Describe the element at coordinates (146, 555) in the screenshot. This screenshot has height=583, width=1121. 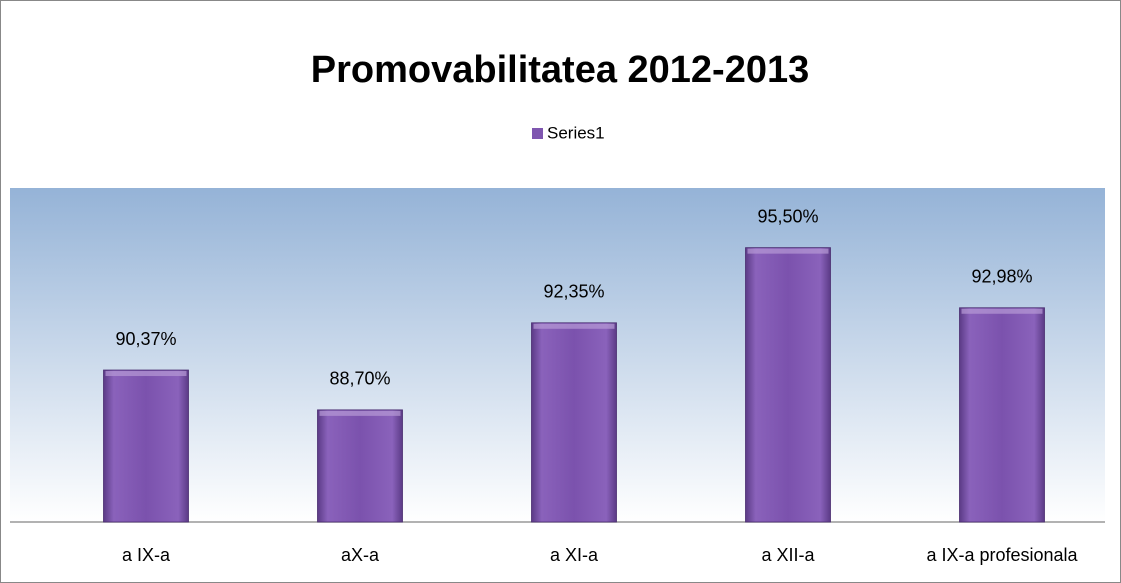
I see `x-tick-label: a IX-a` at that location.